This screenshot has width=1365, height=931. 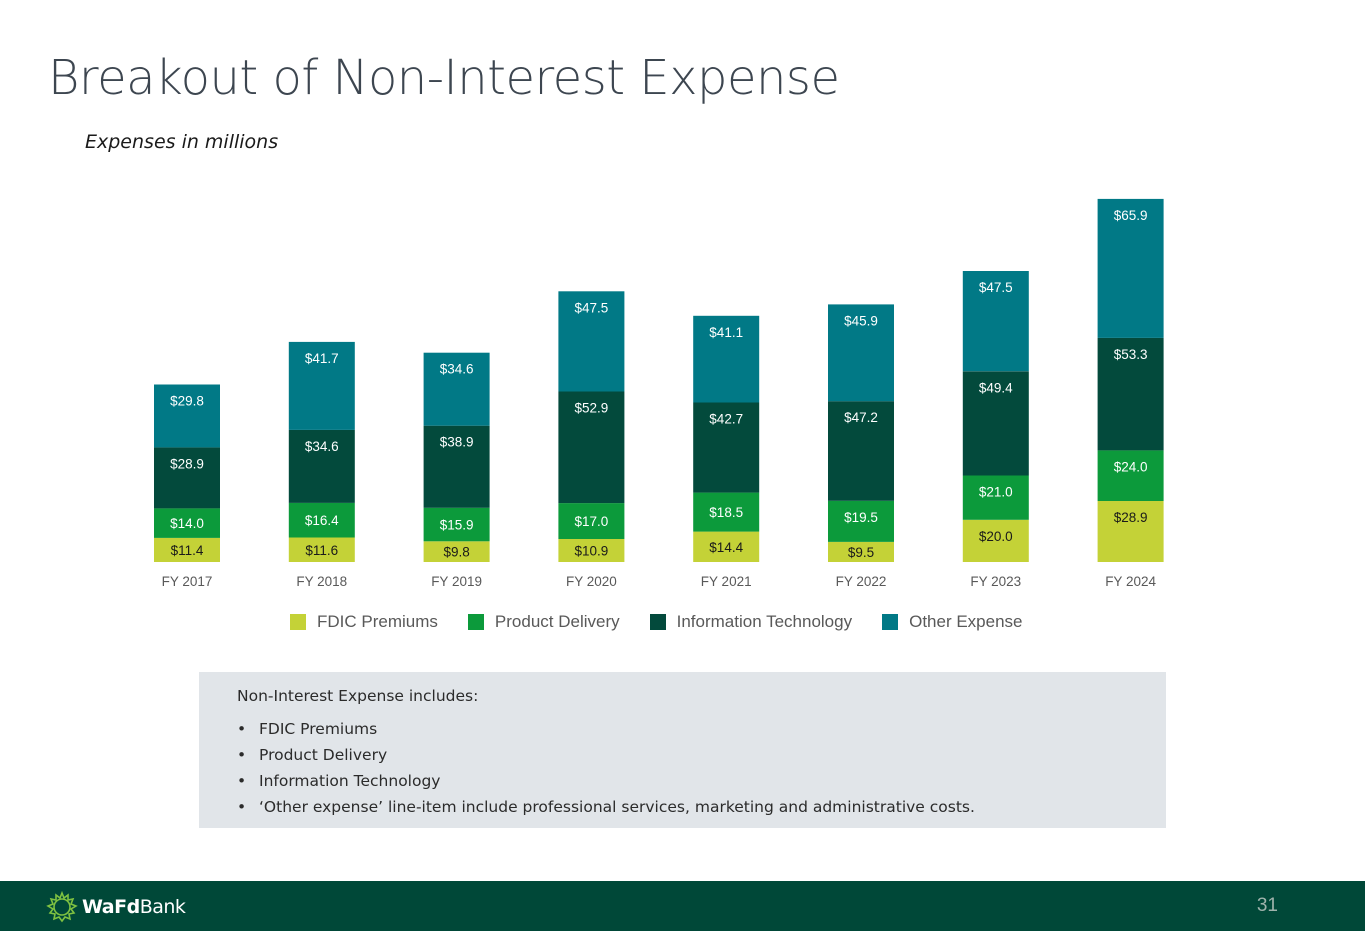 What do you see at coordinates (861, 581) in the screenshot?
I see `x-tick-label: FY 2022` at bounding box center [861, 581].